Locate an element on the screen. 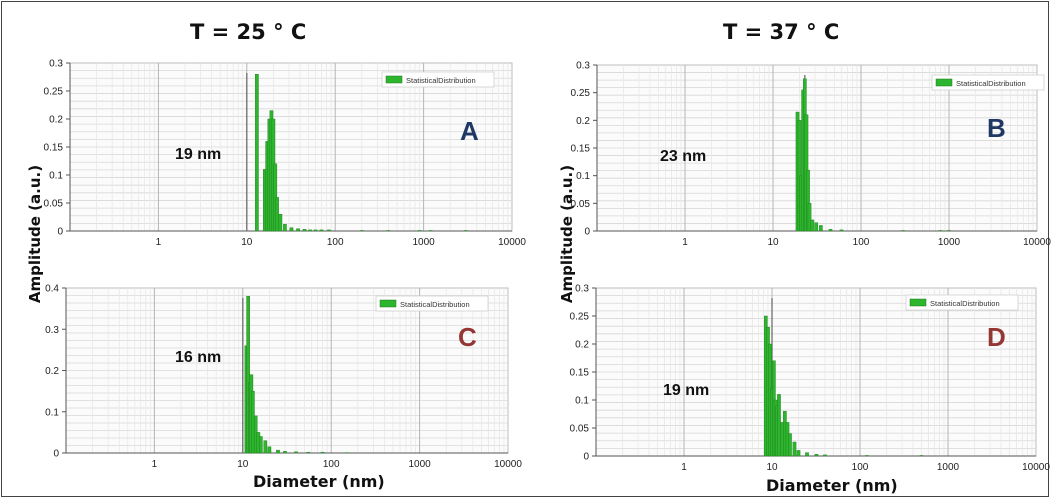 The image size is (1052, 500). title-right: T = 37 ° C is located at coordinates (781, 32).